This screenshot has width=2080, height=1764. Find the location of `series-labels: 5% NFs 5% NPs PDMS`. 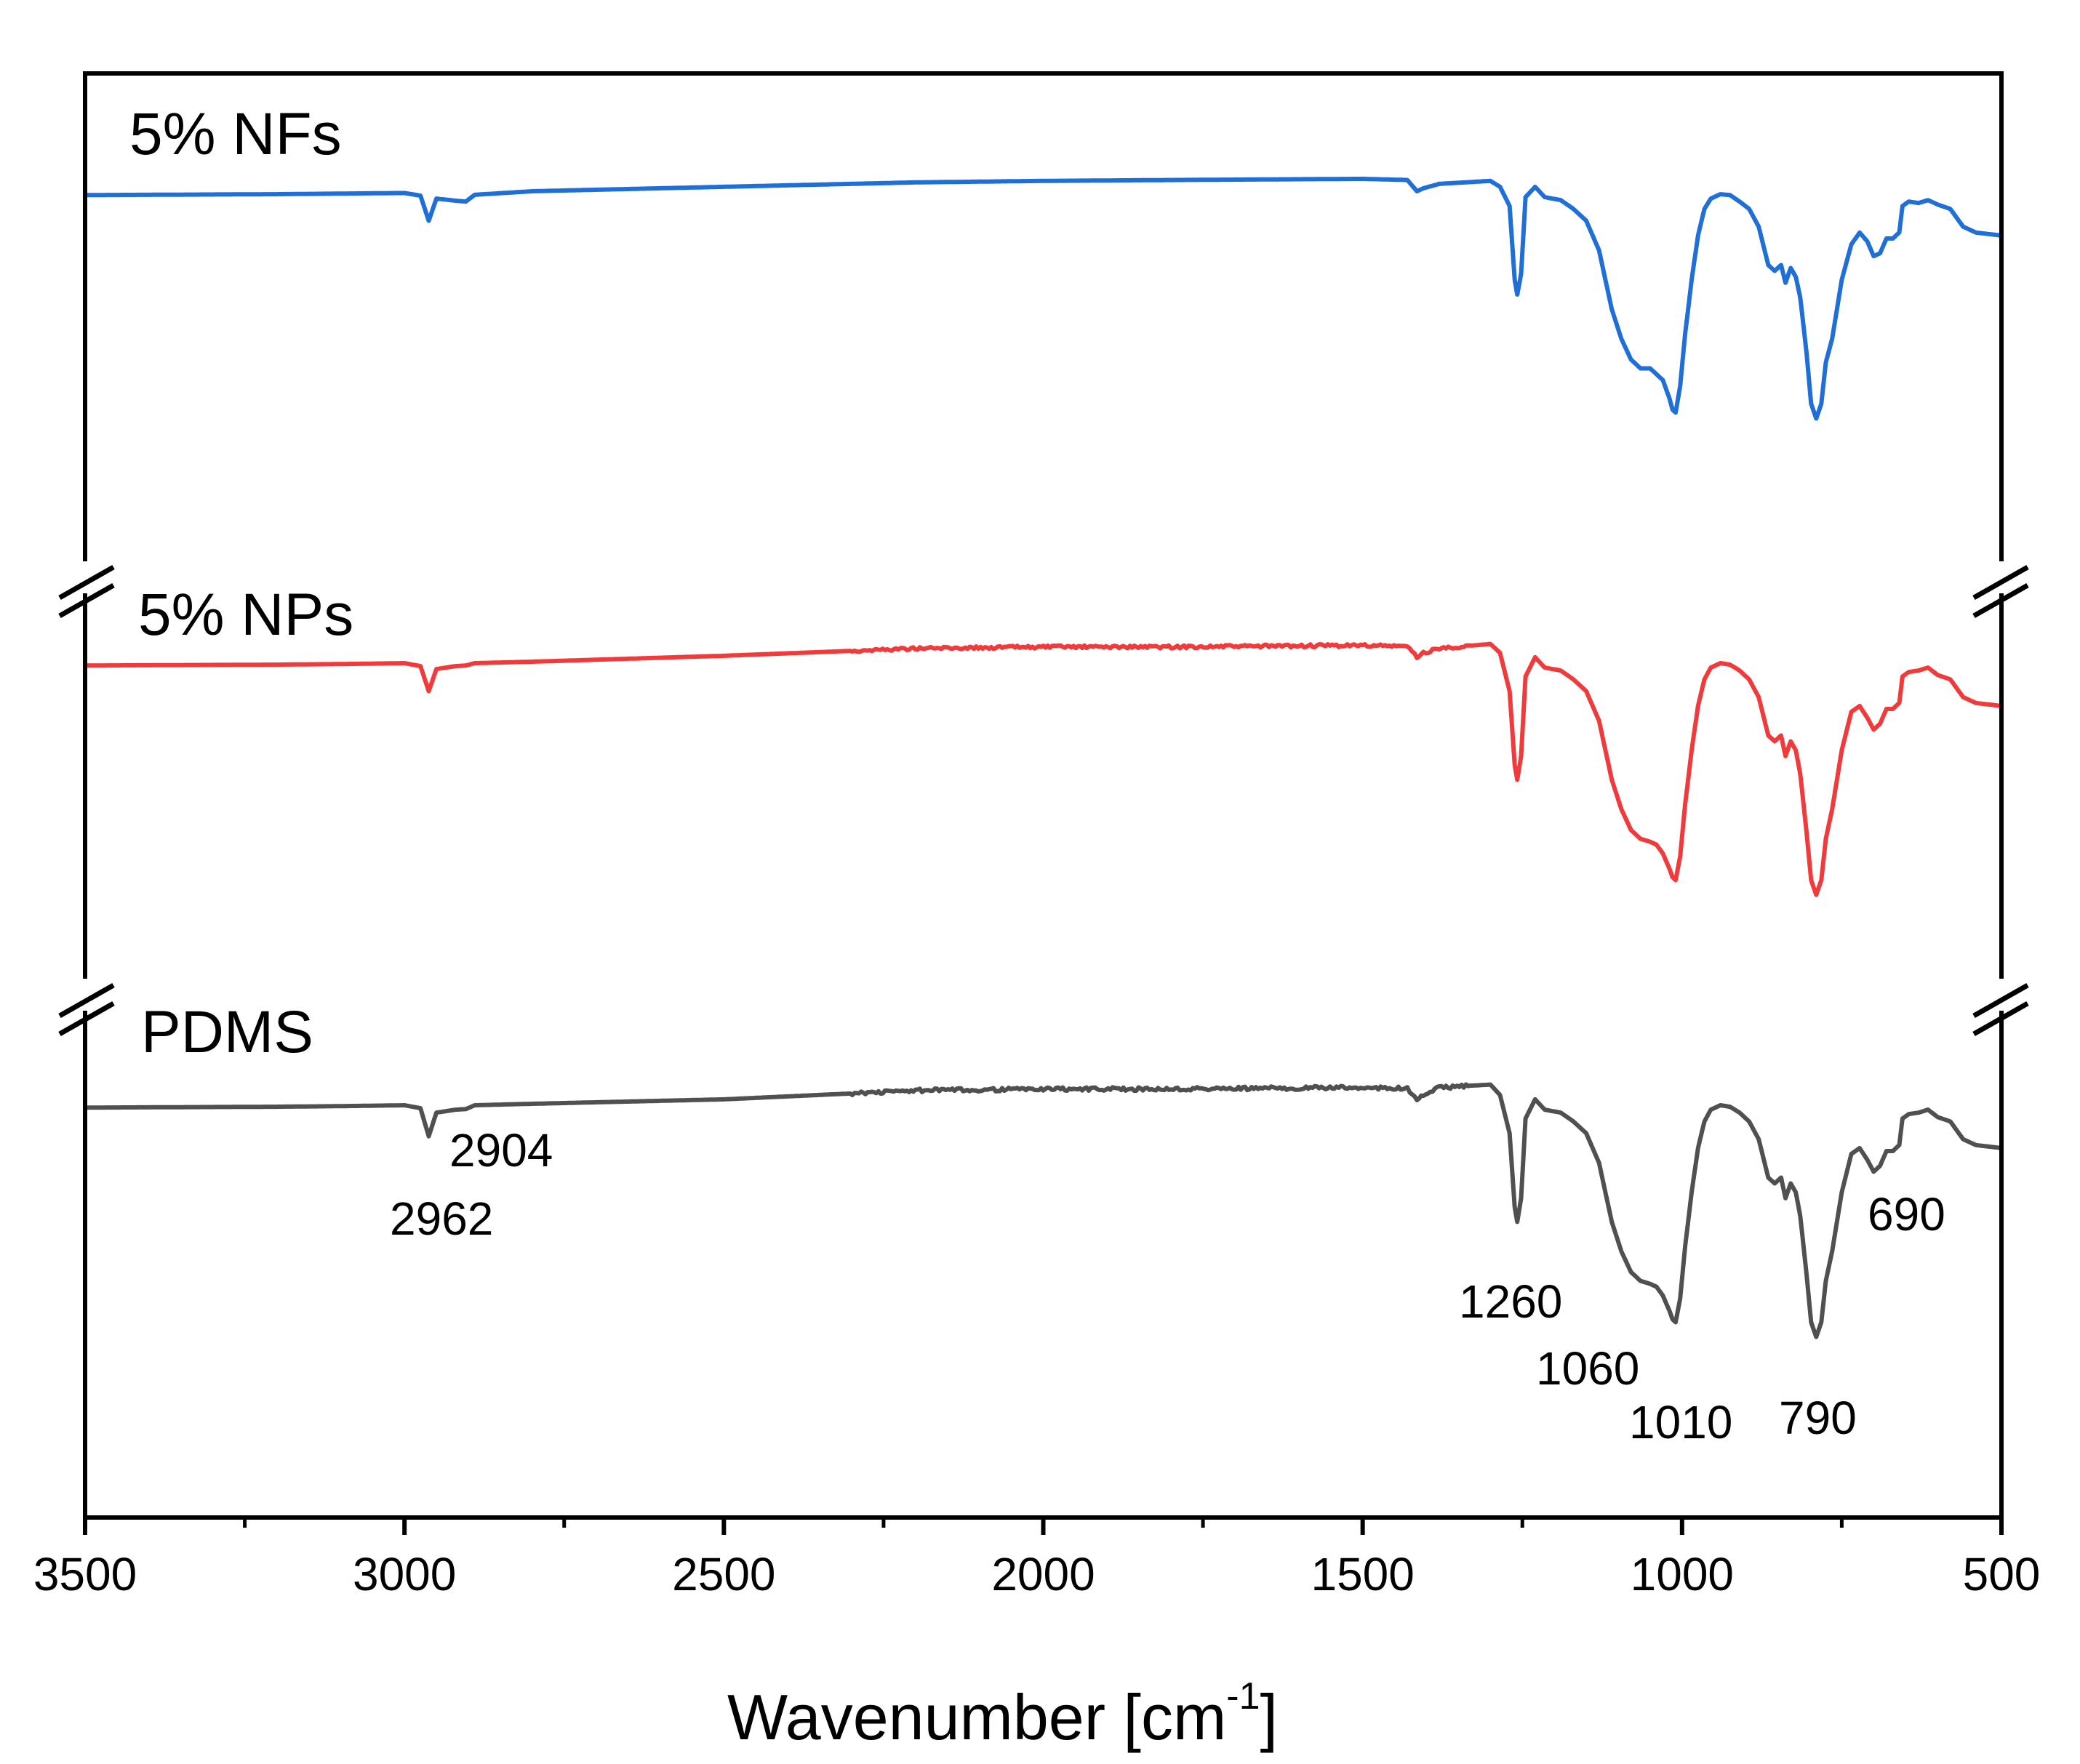

series-labels: 5% NFs 5% NPs PDMS is located at coordinates (241, 583).